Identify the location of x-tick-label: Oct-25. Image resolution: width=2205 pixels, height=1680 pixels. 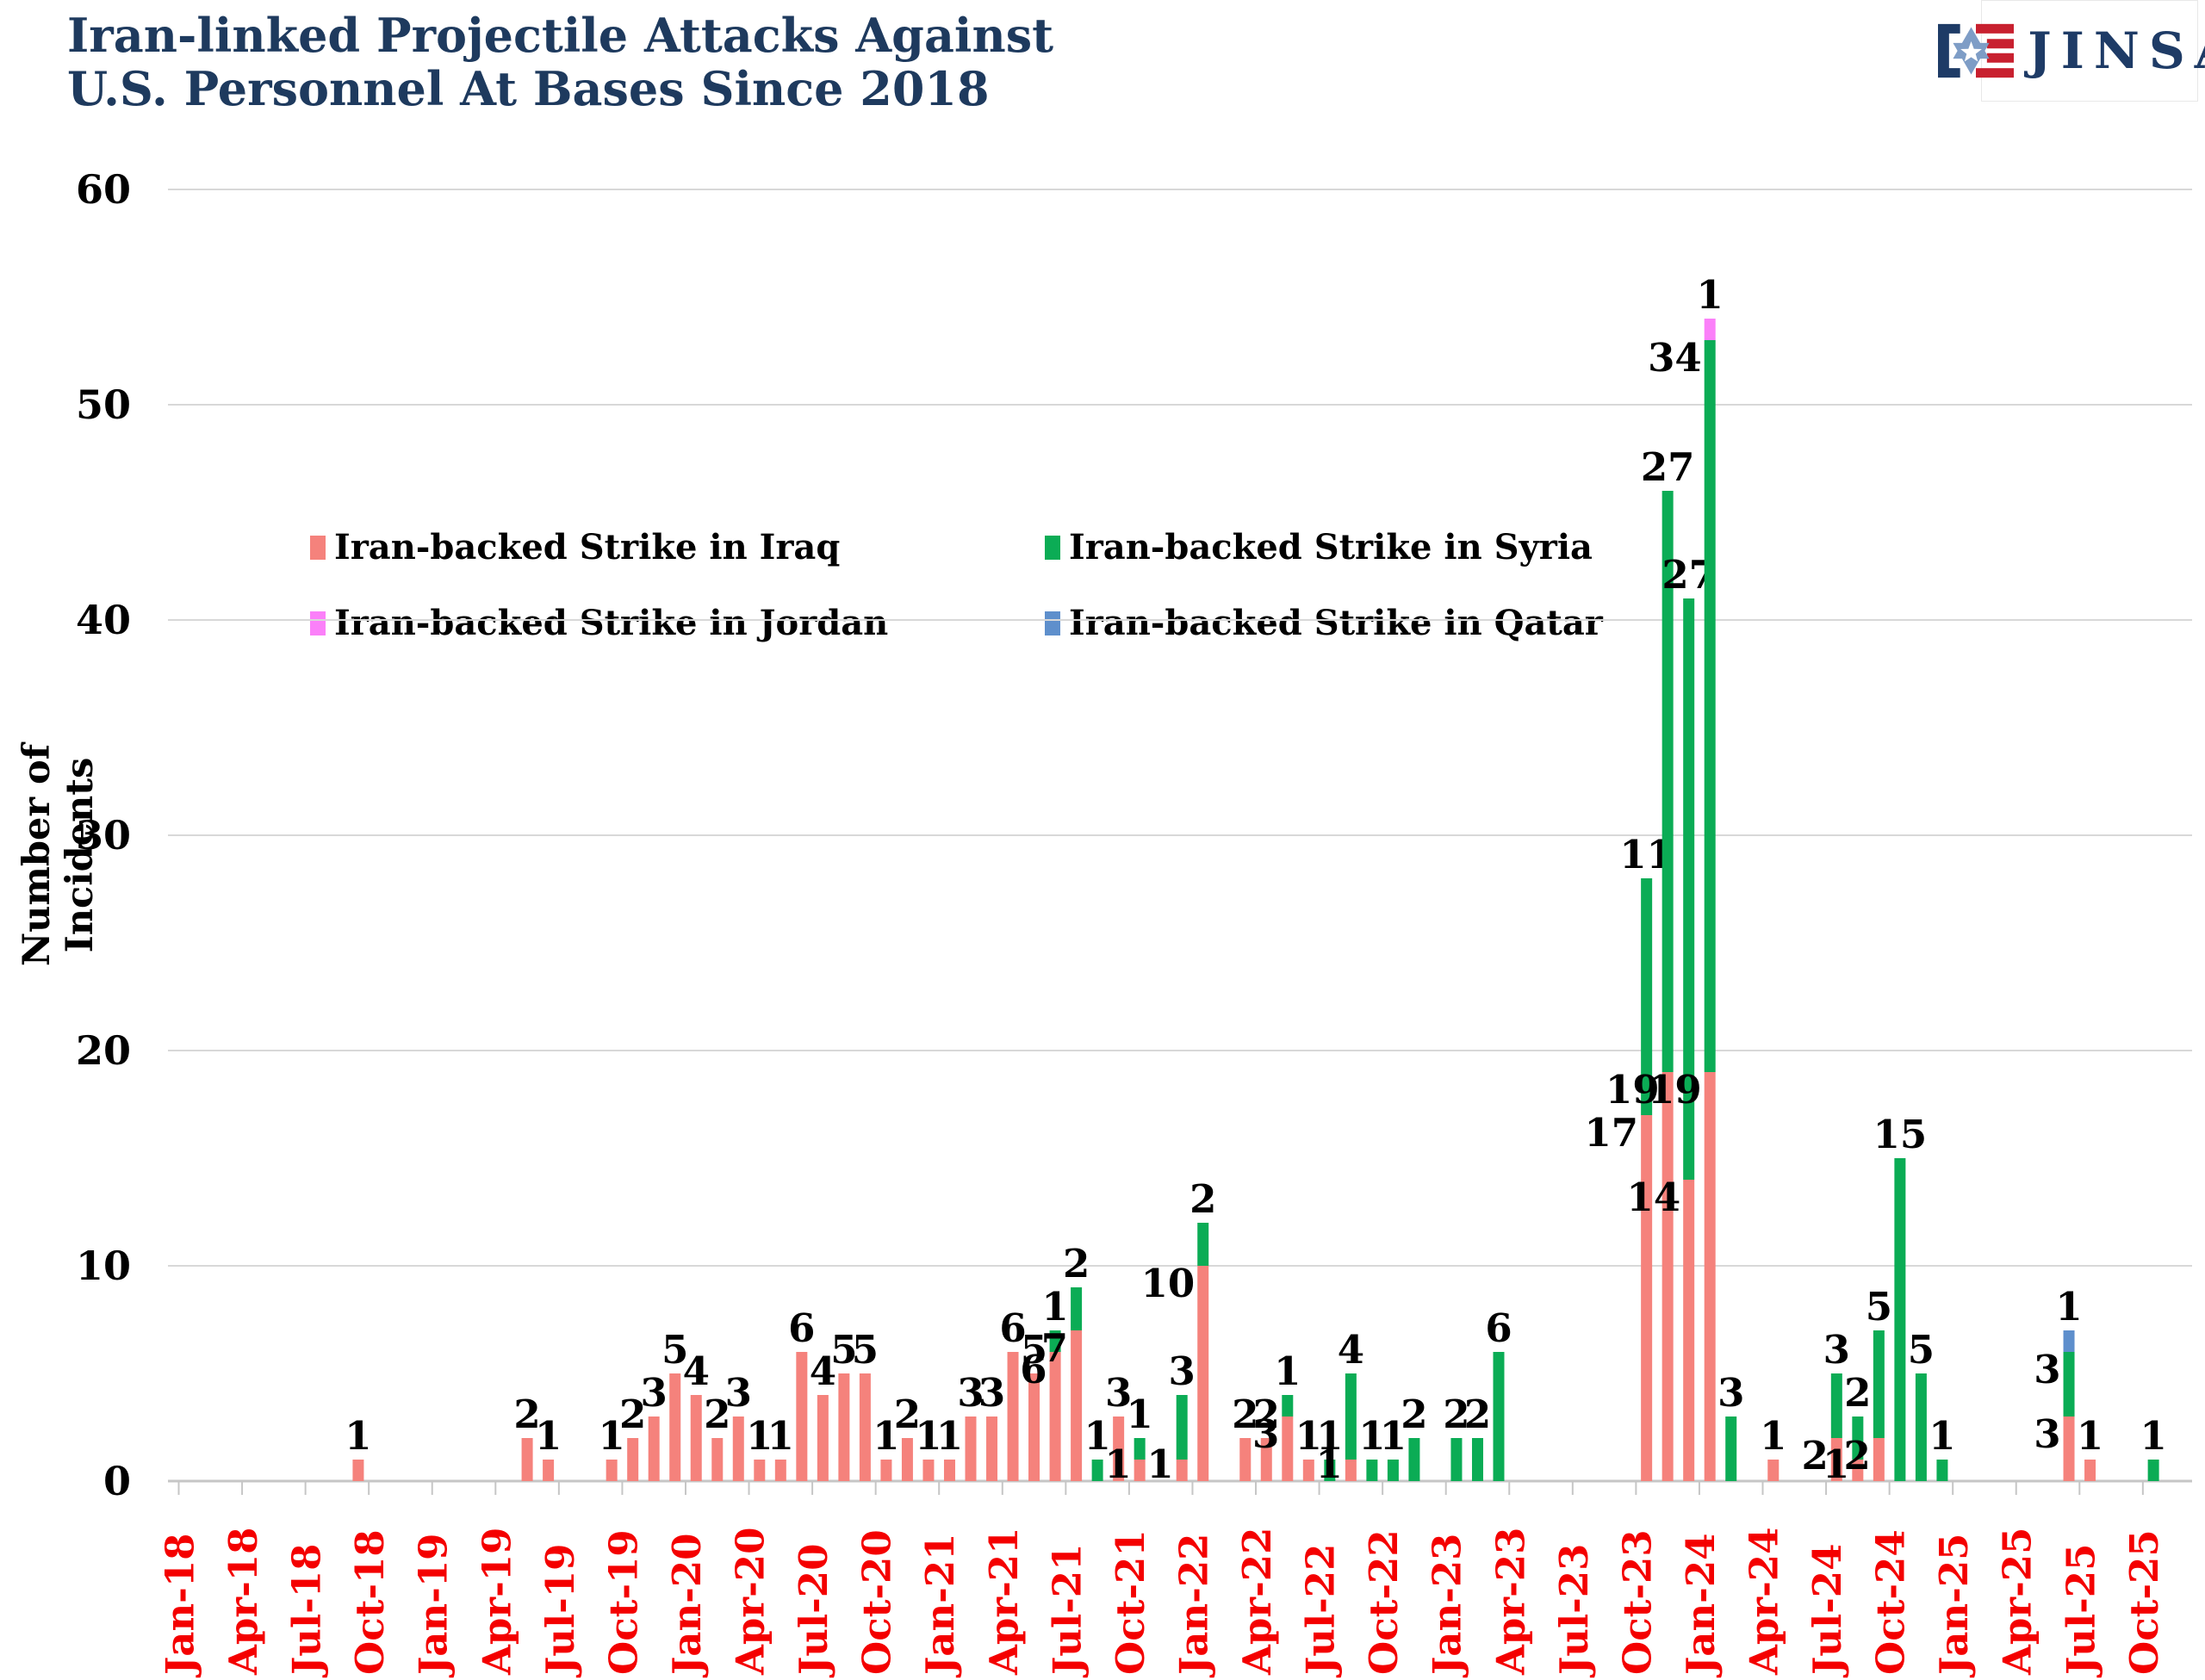
(2144, 1602).